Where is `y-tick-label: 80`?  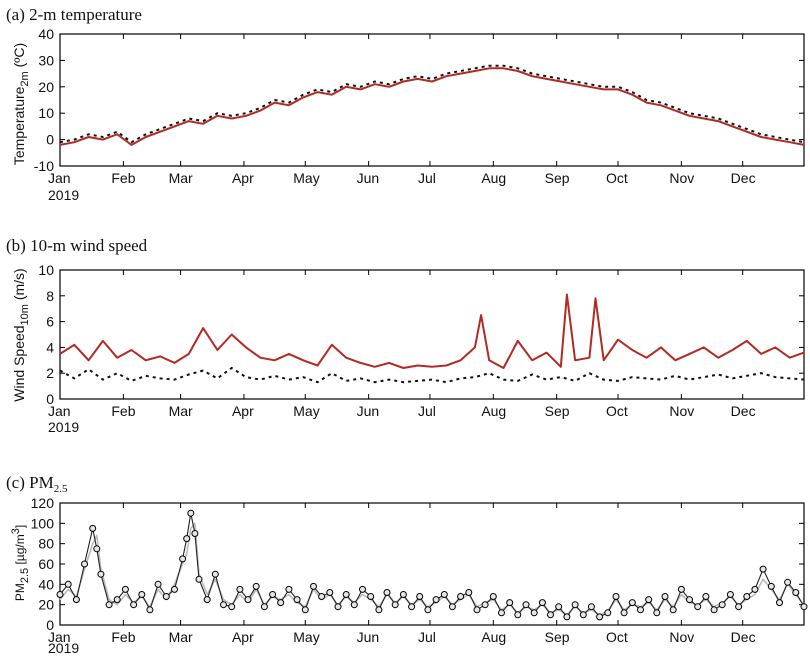
y-tick-label: 80 is located at coordinates (46, 544).